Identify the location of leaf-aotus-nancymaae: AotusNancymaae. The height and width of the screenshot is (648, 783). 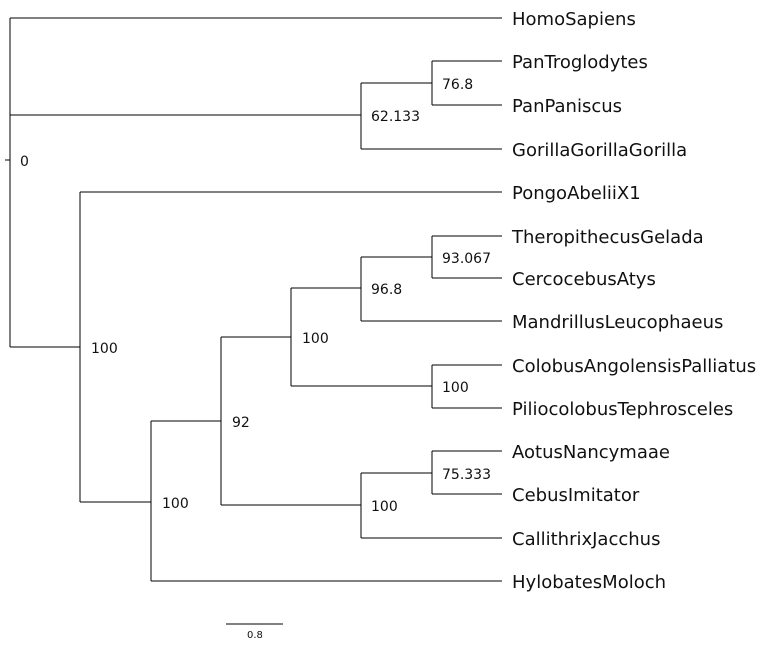
(591, 452).